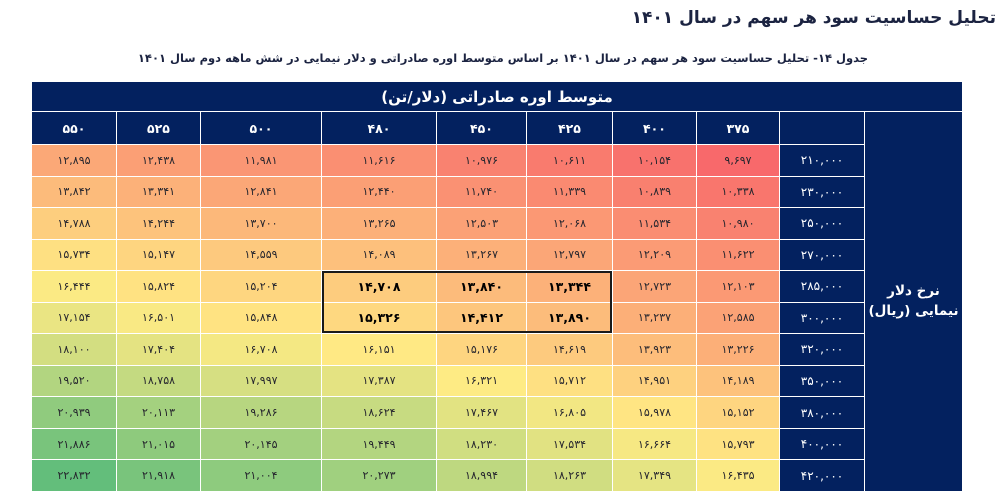 This screenshot has height=501, width=1006. Describe the element at coordinates (654, 223) in the screenshot. I see `heatmap-cell: ۱۱,۵۳۴` at that location.